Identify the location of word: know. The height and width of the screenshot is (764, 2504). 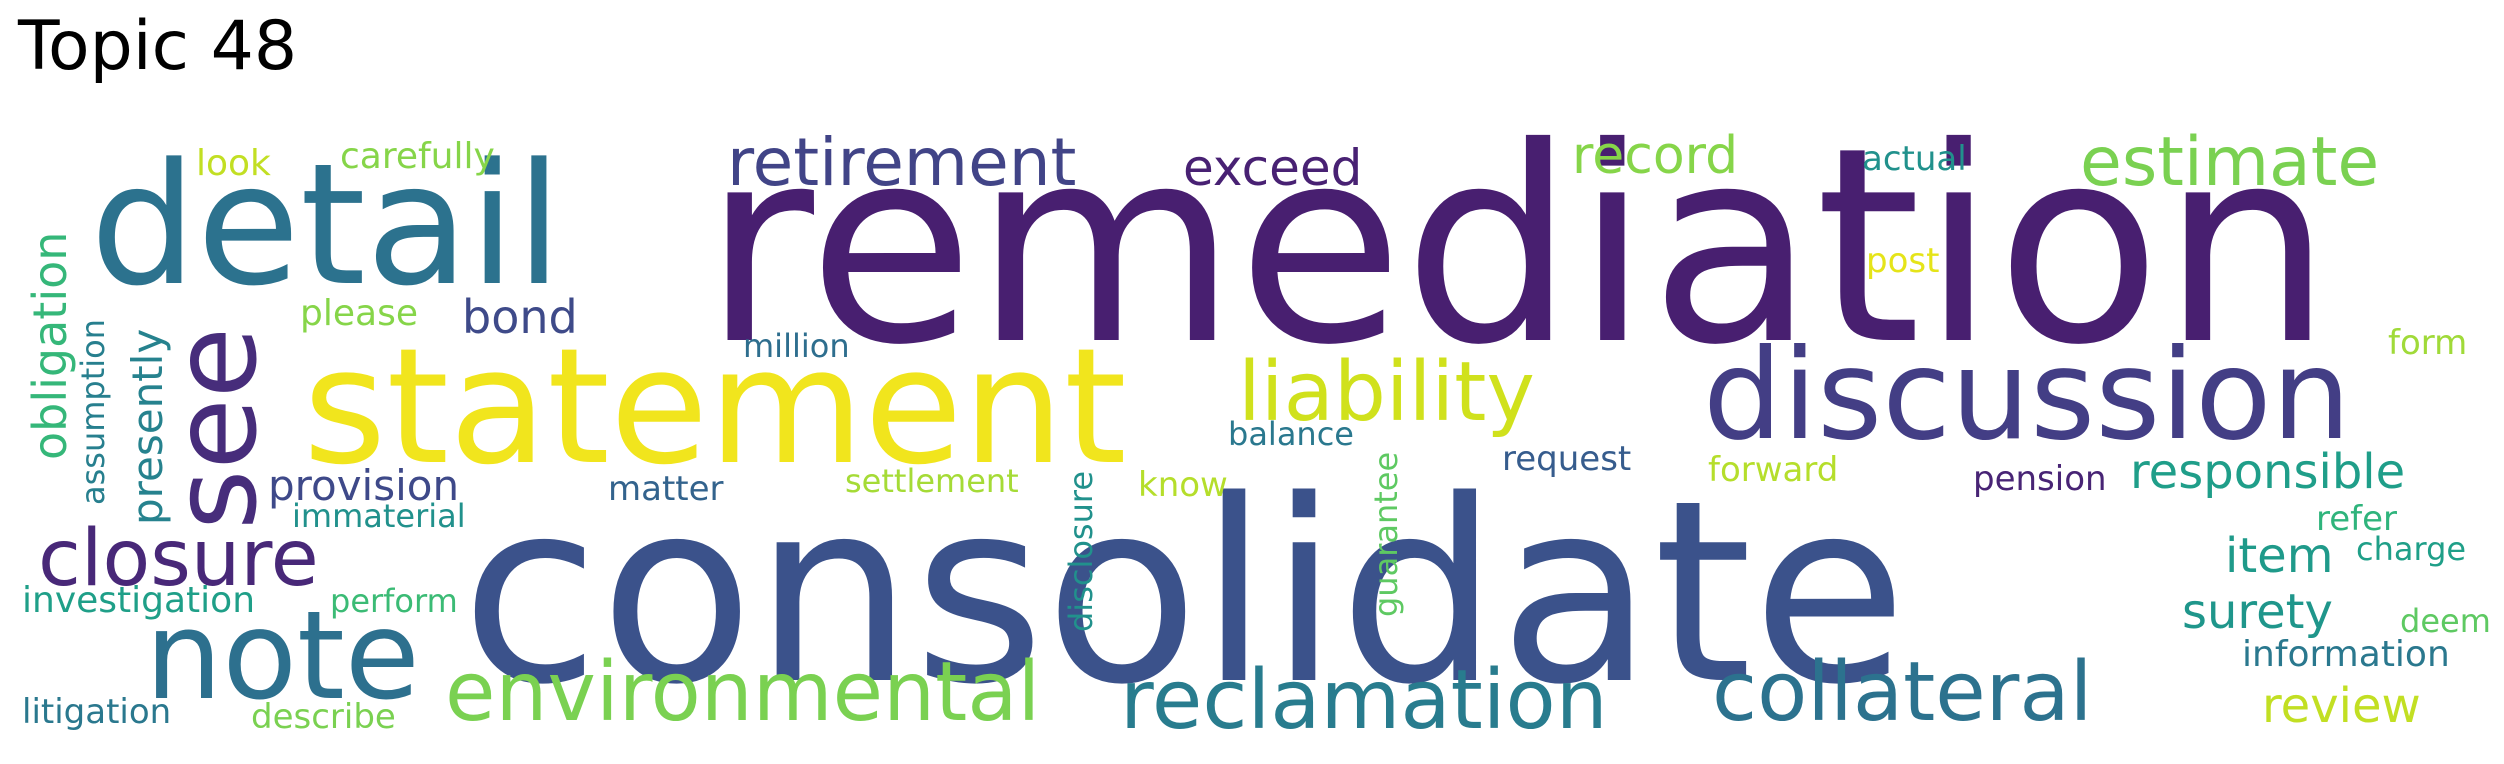
(1183, 485).